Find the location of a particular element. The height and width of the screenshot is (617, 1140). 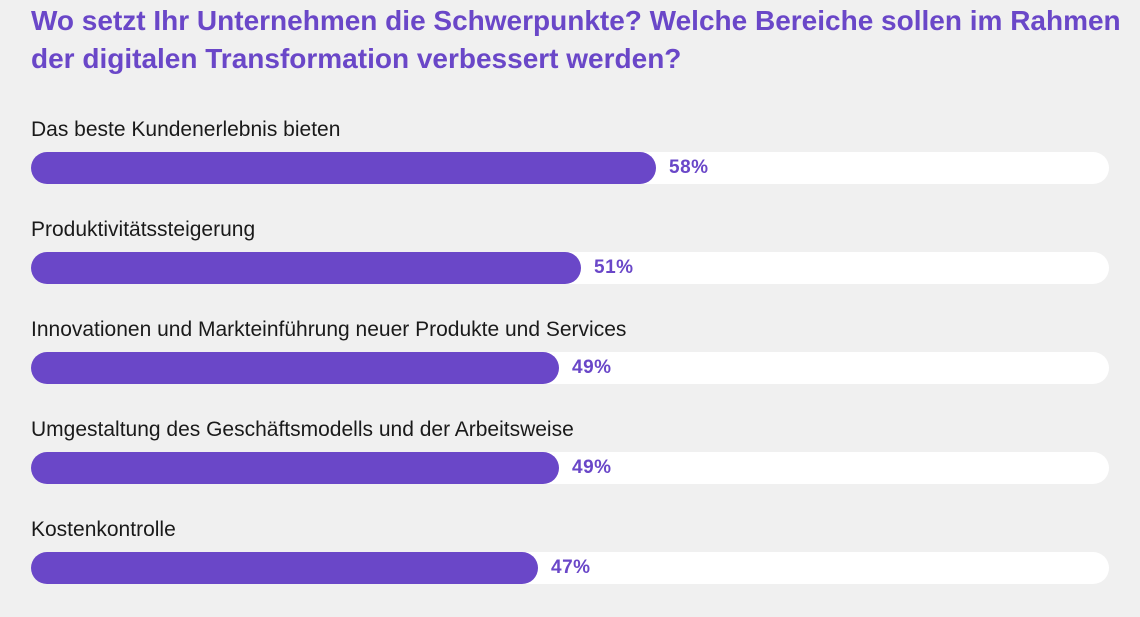

bar-track: 47% is located at coordinates (570, 568).